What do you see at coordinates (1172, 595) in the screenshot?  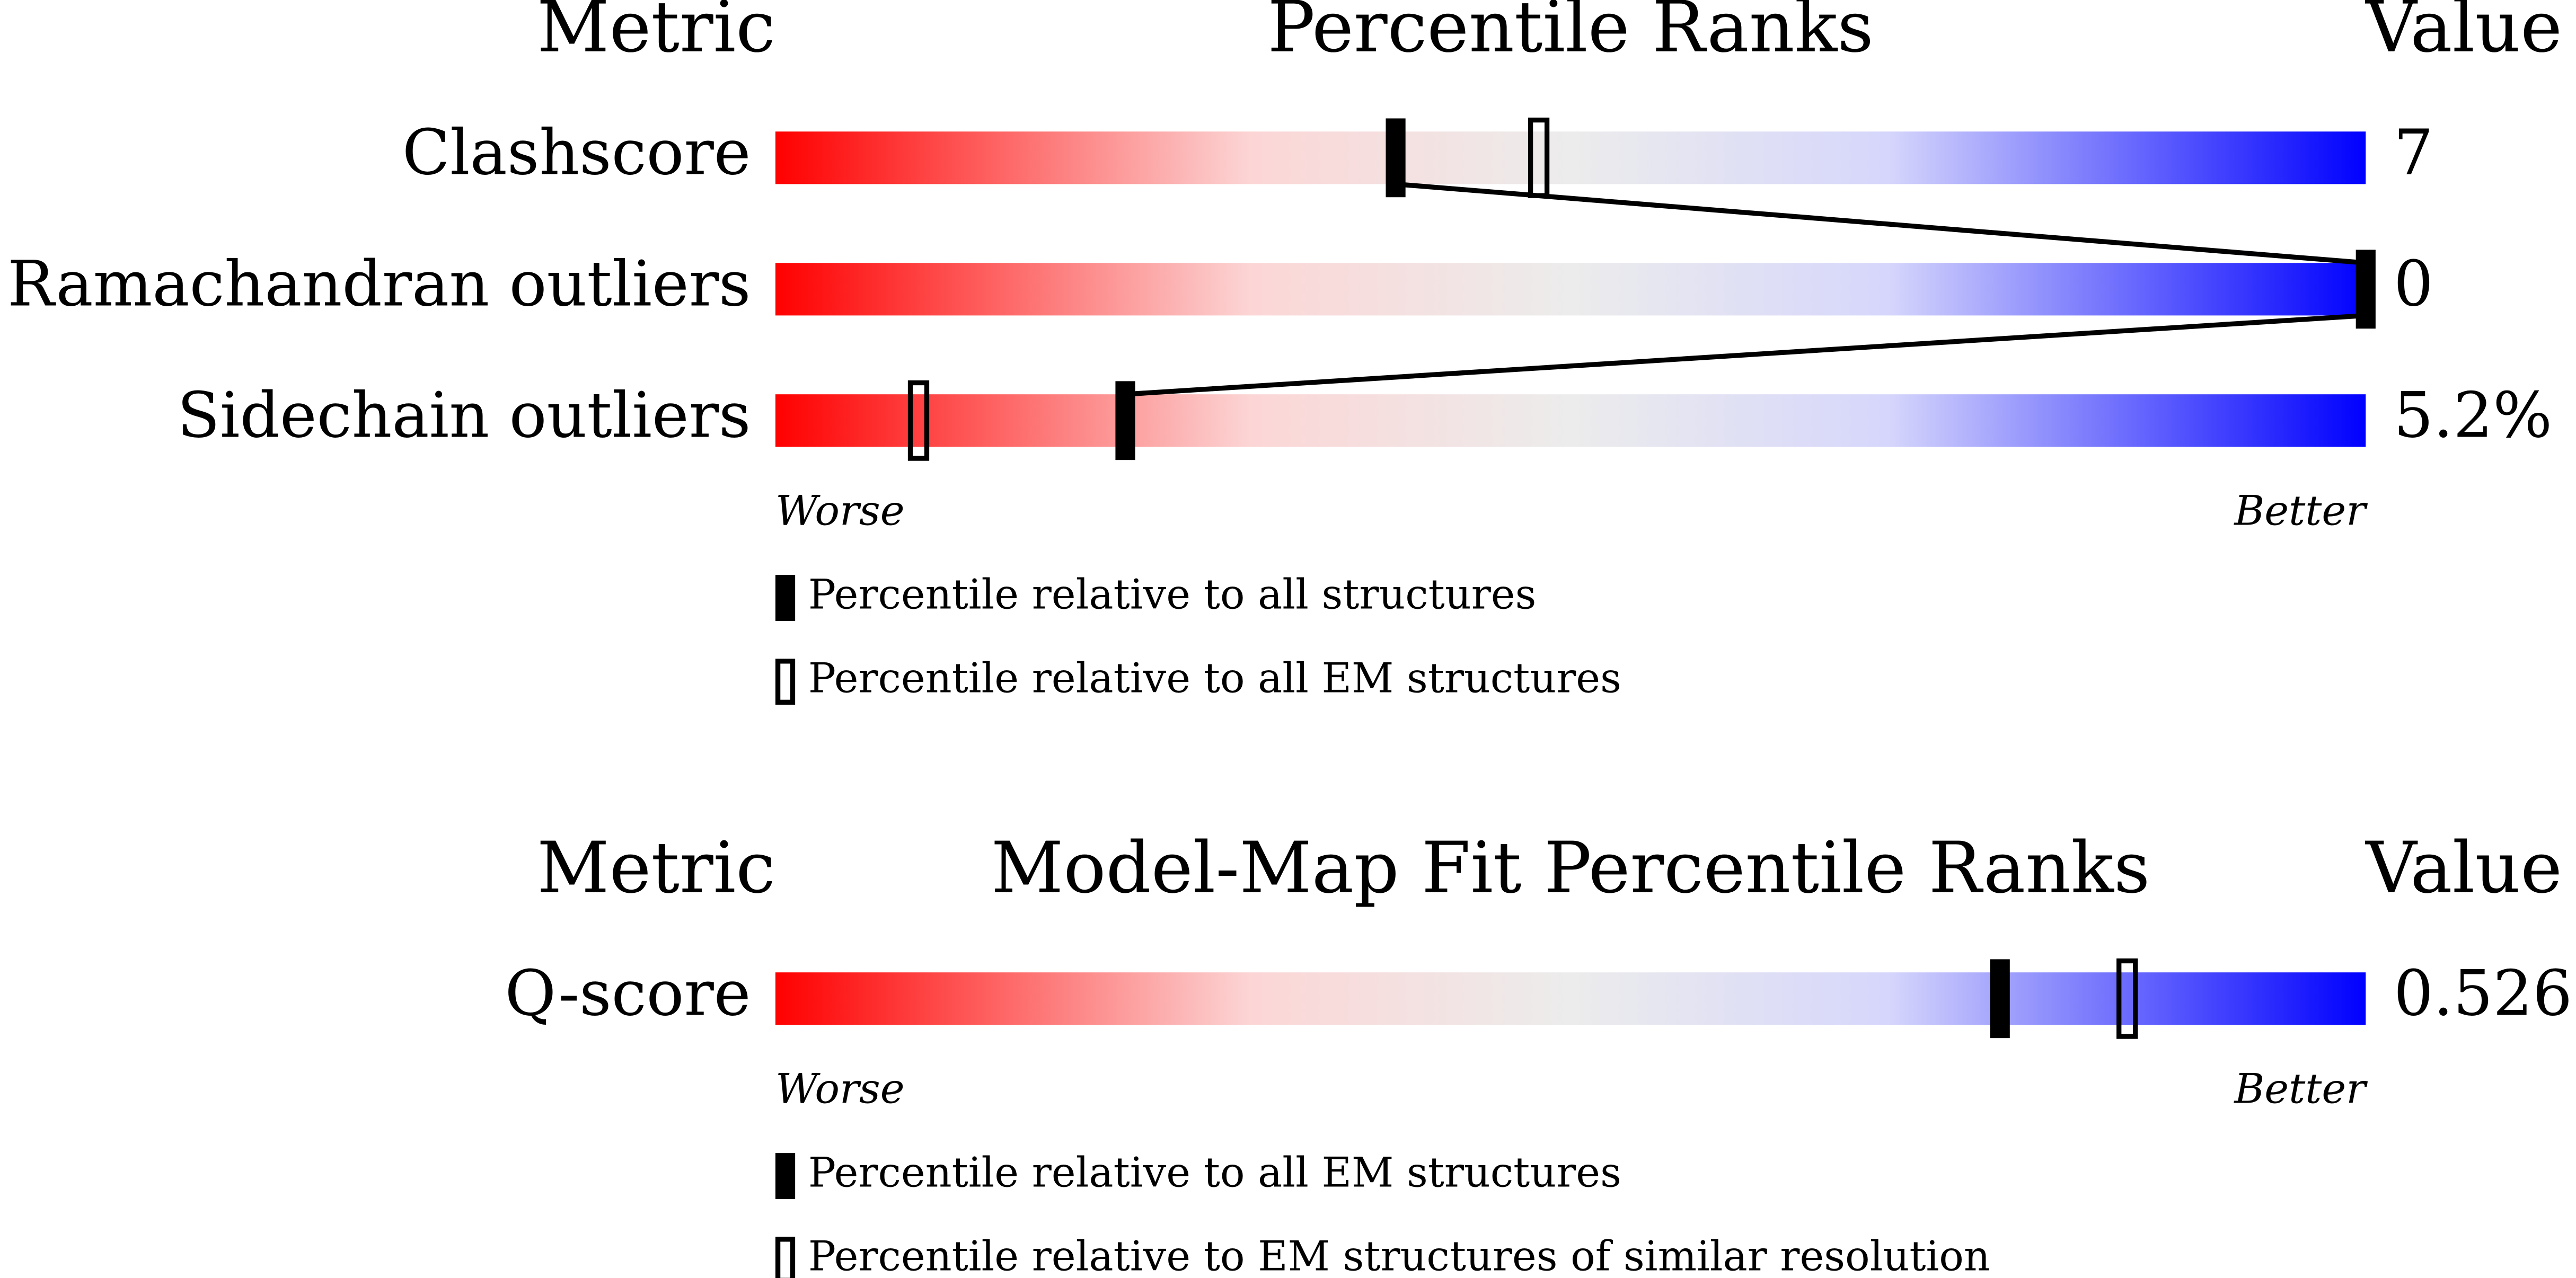 I see `legend-text: Percentile relative to all structures` at bounding box center [1172, 595].